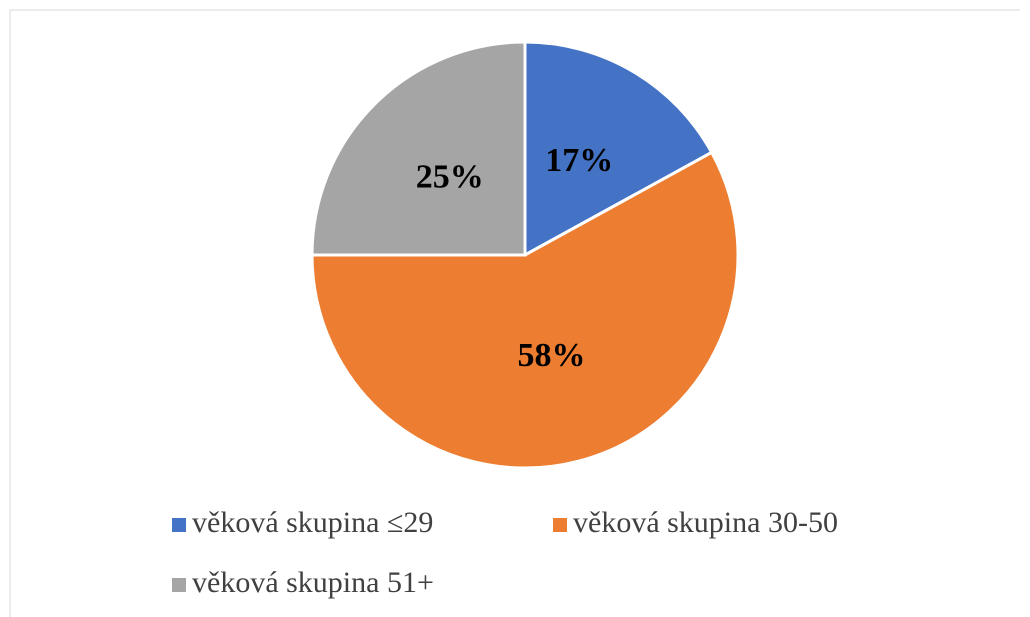 This screenshot has width=1030, height=617. I want to click on data-label: 17%, so click(579, 160).